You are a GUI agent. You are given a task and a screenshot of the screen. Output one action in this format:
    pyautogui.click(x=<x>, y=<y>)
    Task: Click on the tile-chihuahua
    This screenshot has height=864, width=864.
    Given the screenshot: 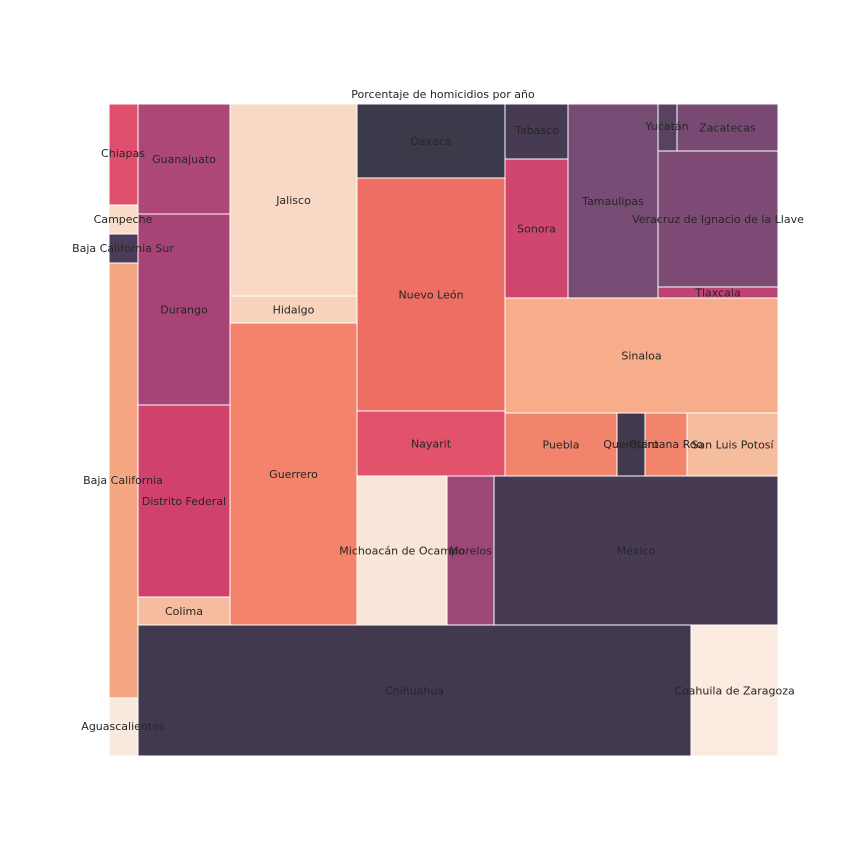 What is the action you would take?
    pyautogui.click(x=414, y=690)
    